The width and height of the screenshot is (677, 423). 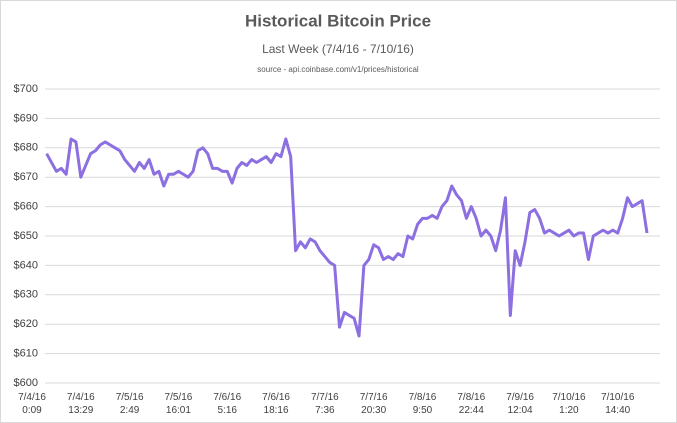 What do you see at coordinates (520, 404) in the screenshot?
I see `x-tick-label: 7/9/16 12:04` at bounding box center [520, 404].